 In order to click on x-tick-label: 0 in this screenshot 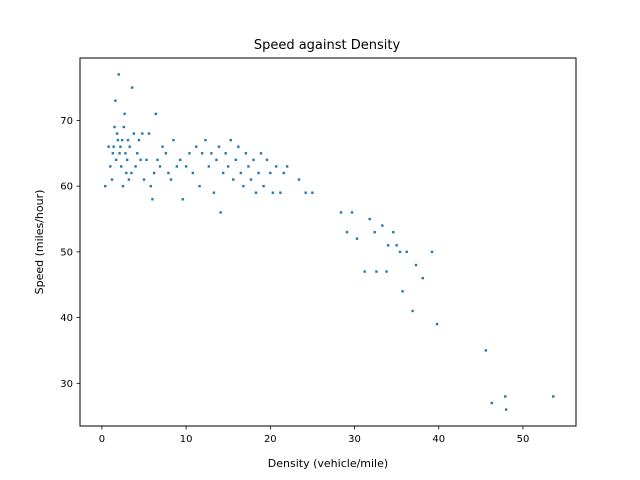, I will do `click(102, 439)`.